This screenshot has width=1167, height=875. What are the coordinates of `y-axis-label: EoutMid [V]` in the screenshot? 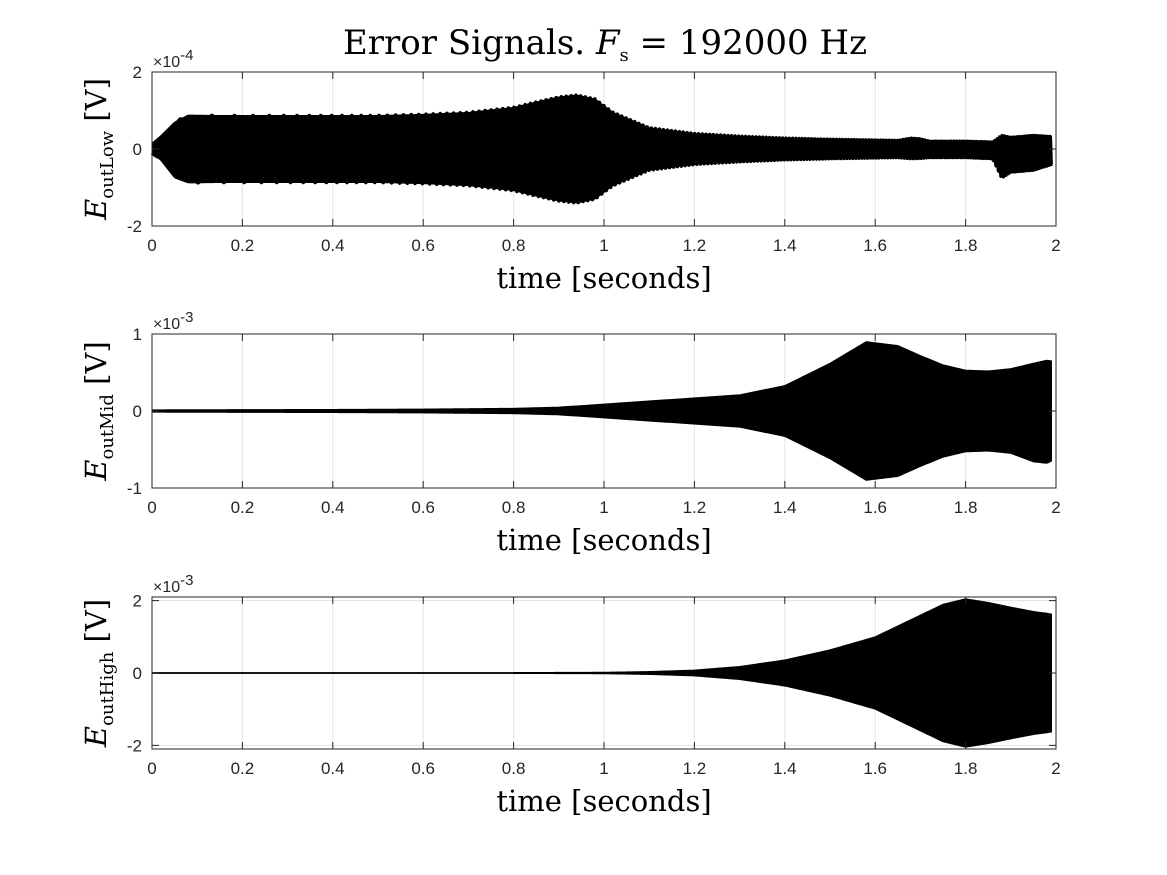 It's located at (98, 411).